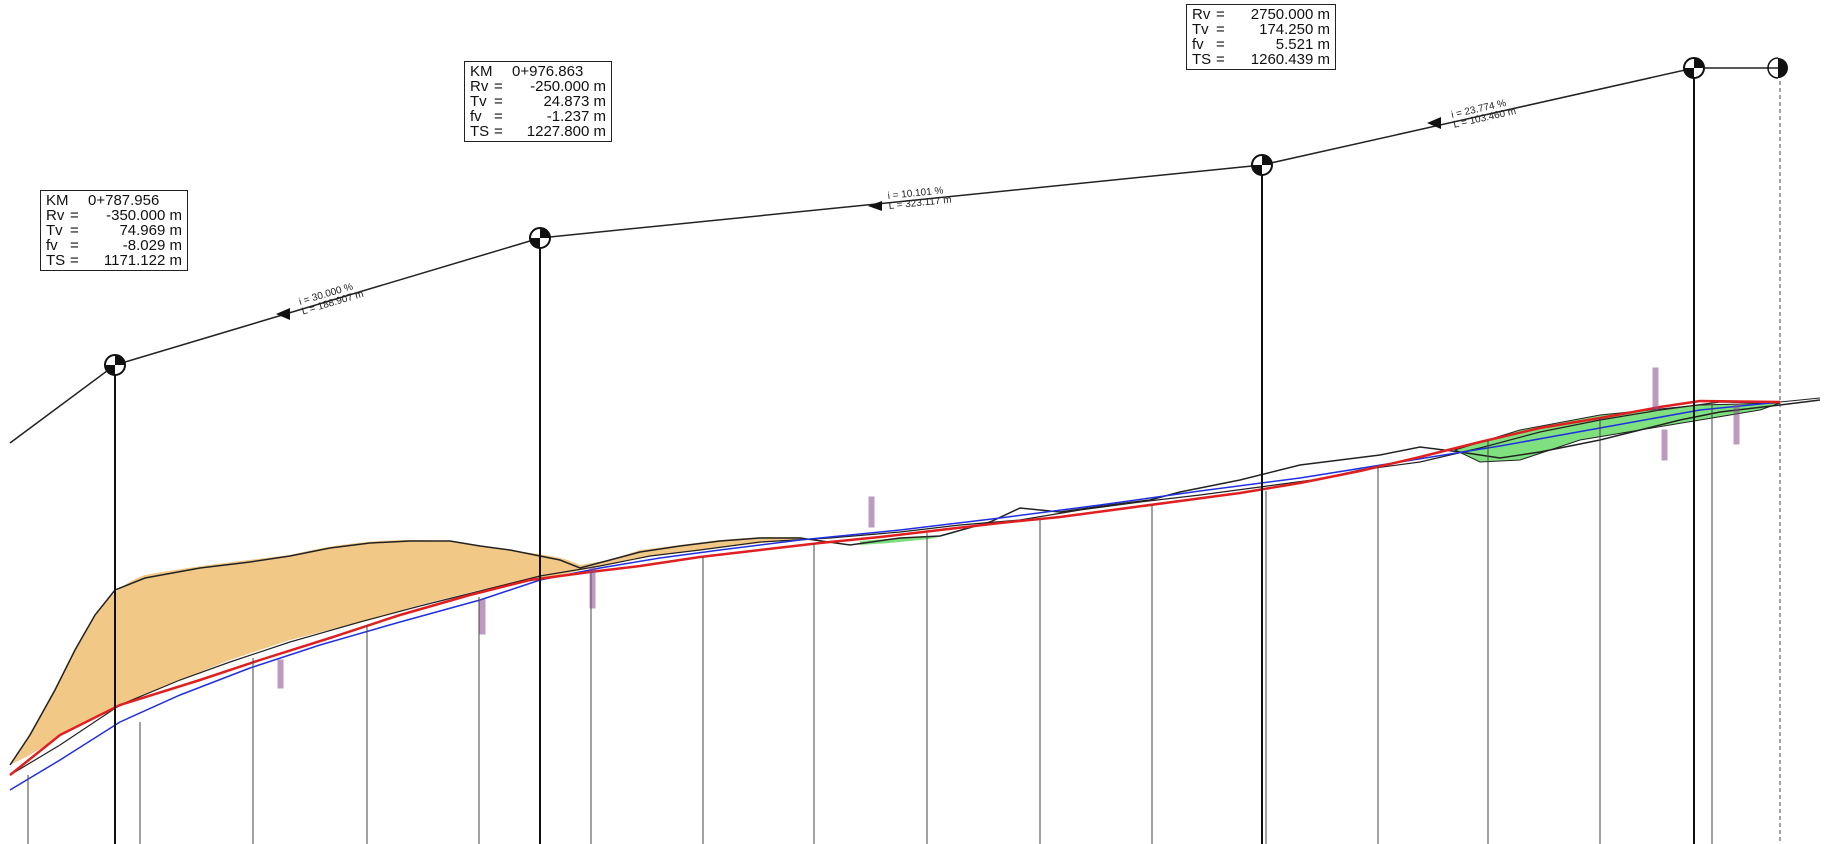 Image resolution: width=1829 pixels, height=844 pixels. Describe the element at coordinates (412, 651) in the screenshot. I see `cut-area-fill` at that location.